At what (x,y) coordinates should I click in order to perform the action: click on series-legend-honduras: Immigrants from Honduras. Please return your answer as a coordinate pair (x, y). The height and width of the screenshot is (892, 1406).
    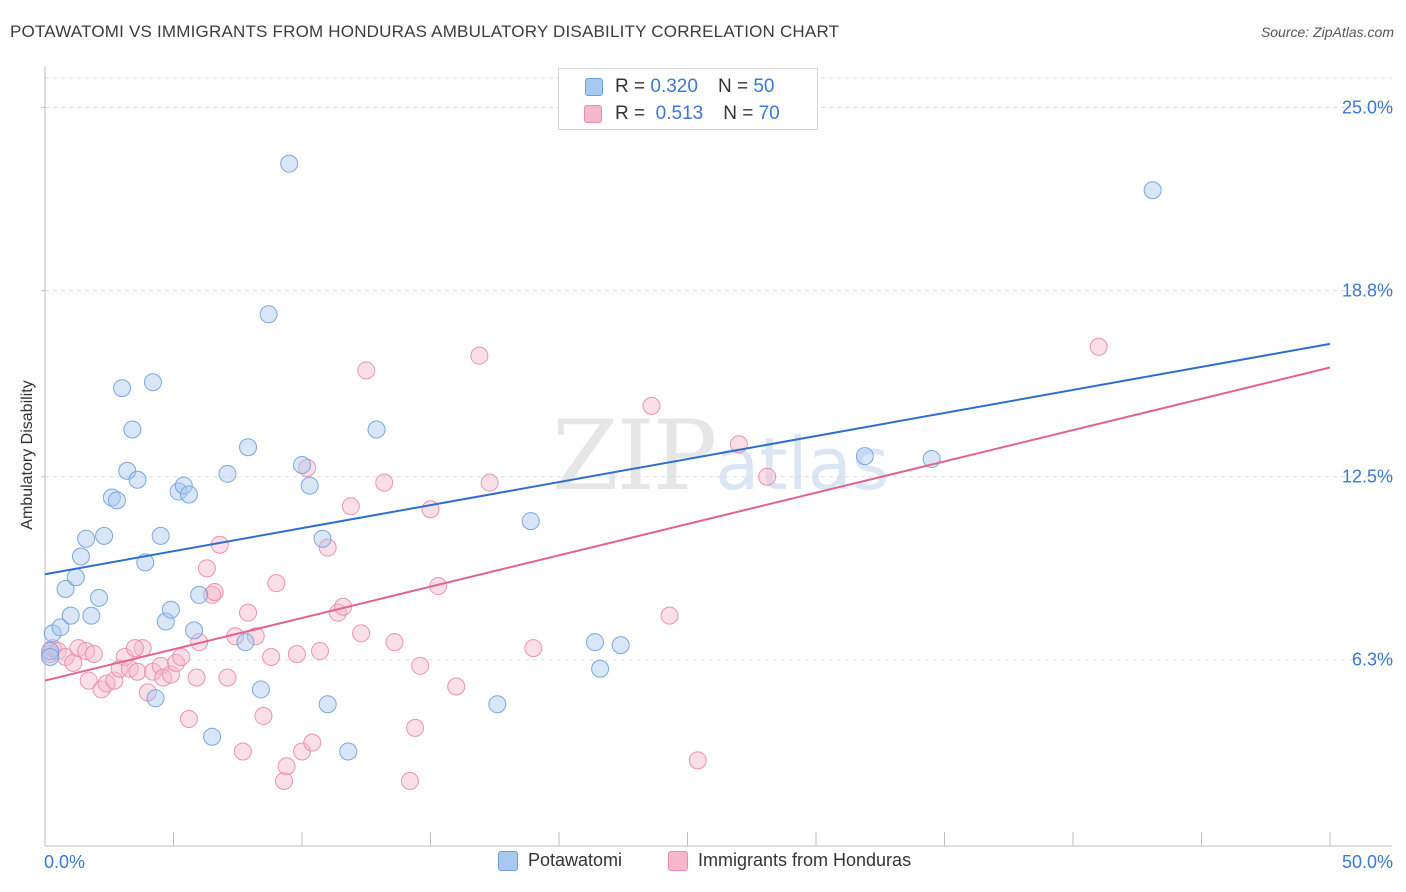
    Looking at the image, I should click on (789, 860).